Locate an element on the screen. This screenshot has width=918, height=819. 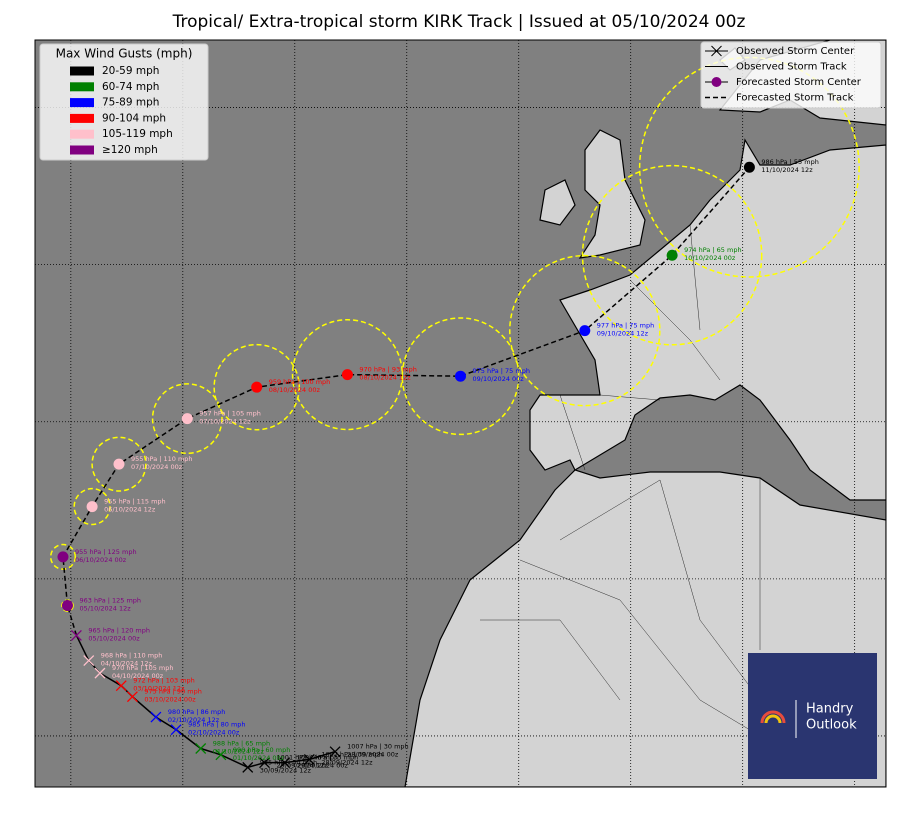
point-label: 955 hPa | 110 mph is located at coordinates (162, 459).